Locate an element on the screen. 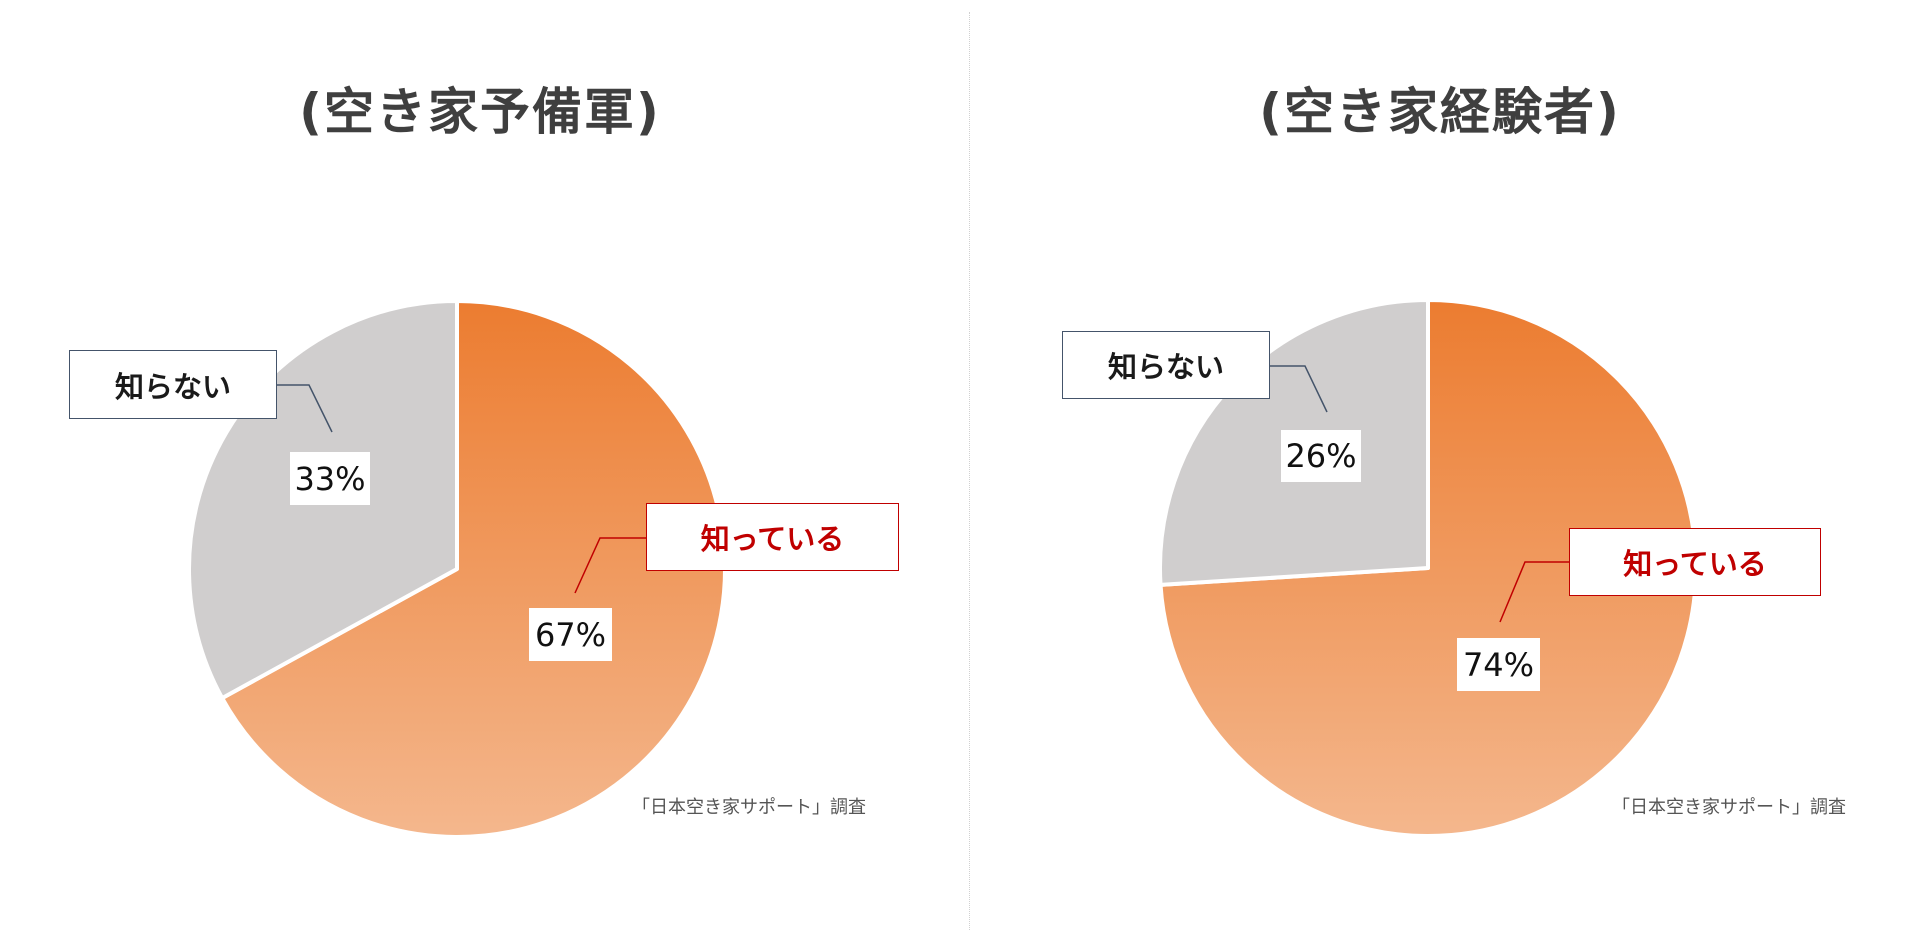 The width and height of the screenshot is (1920, 945). data-label-unknown: 26% is located at coordinates (1321, 456).